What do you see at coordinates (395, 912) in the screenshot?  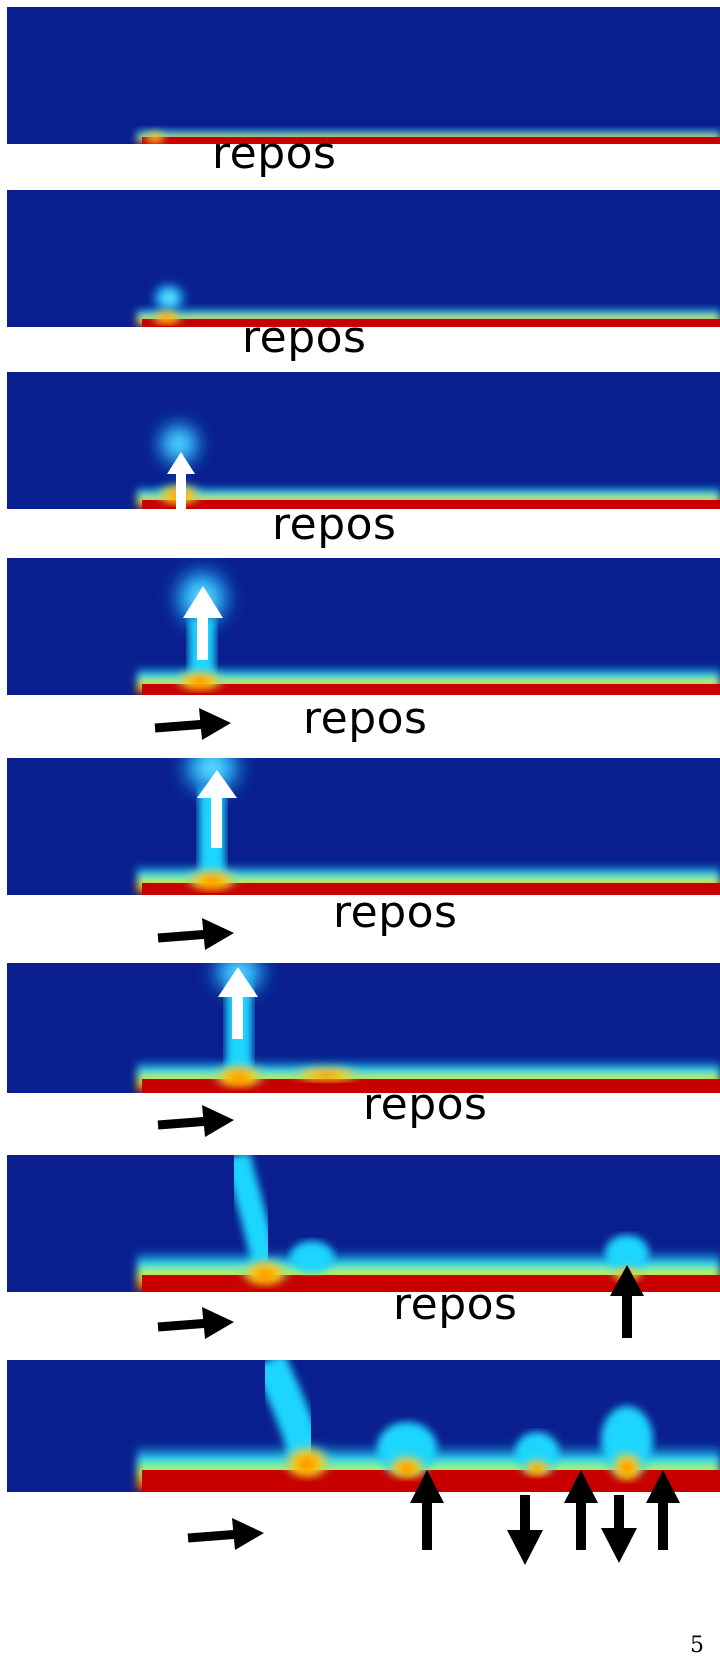 I see `label-repos-5: repos` at bounding box center [395, 912].